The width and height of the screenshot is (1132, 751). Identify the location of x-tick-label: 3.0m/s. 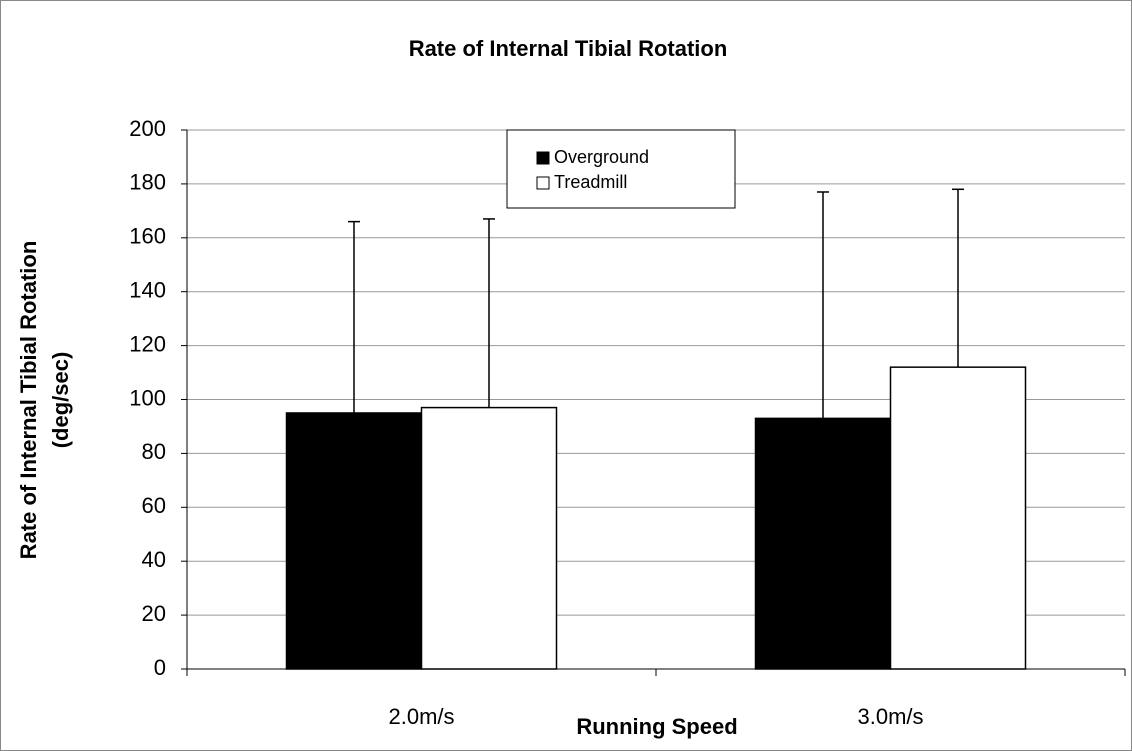
(890, 716).